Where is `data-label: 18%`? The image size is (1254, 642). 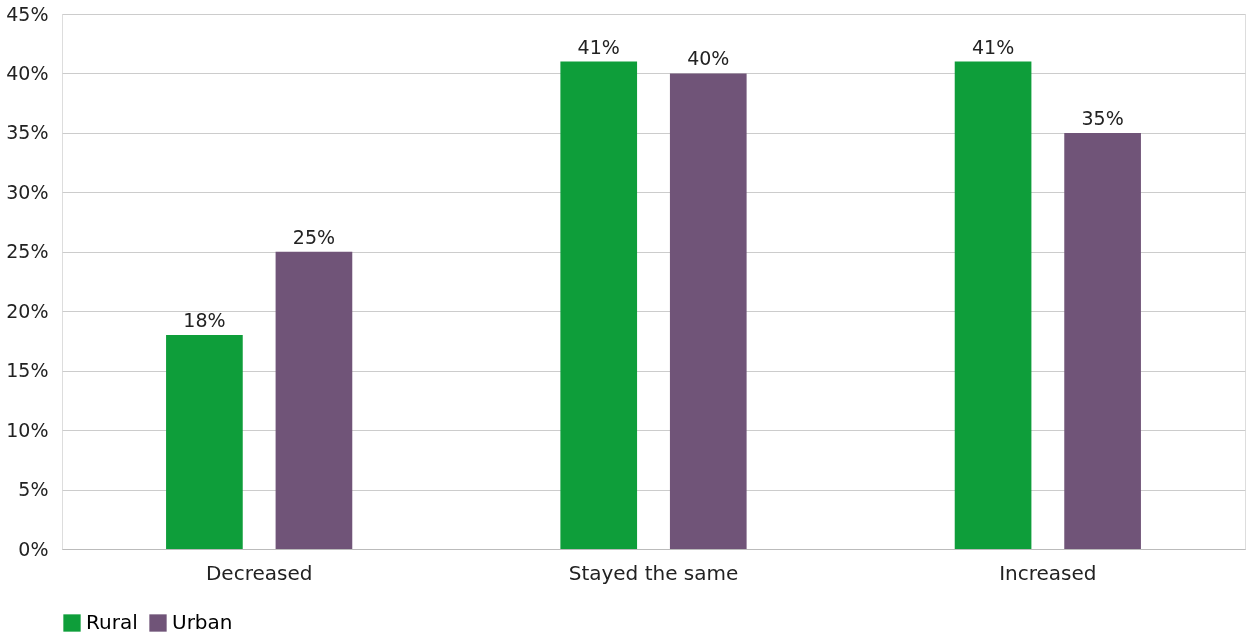
data-label: 18% is located at coordinates (204, 320).